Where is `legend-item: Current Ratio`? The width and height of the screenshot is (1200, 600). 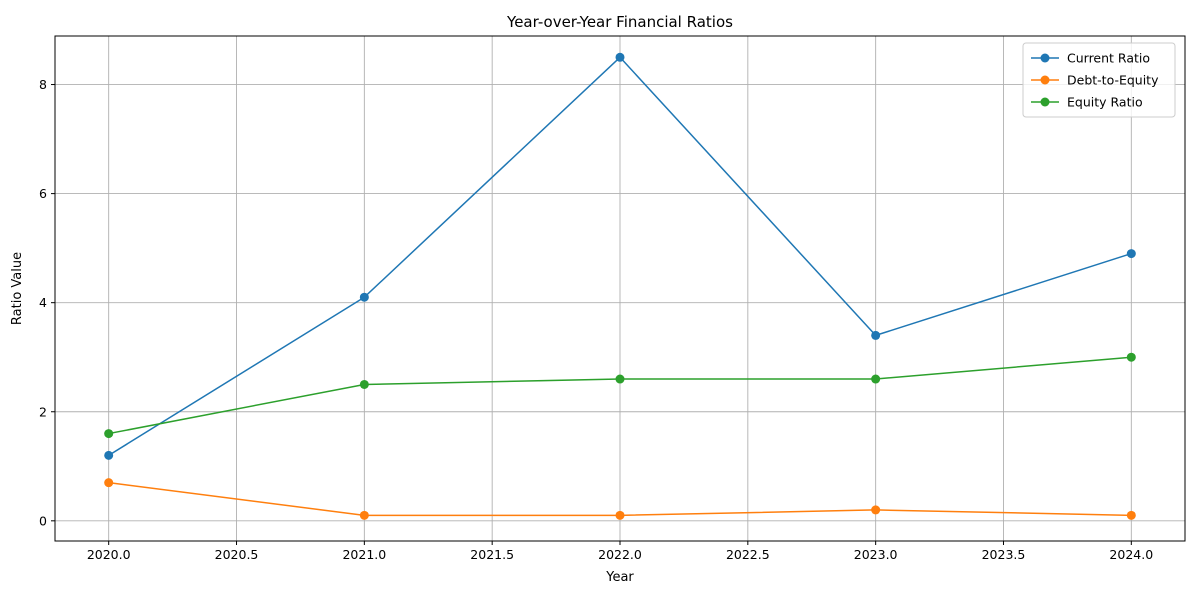 legend-item: Current Ratio is located at coordinates (1090, 58).